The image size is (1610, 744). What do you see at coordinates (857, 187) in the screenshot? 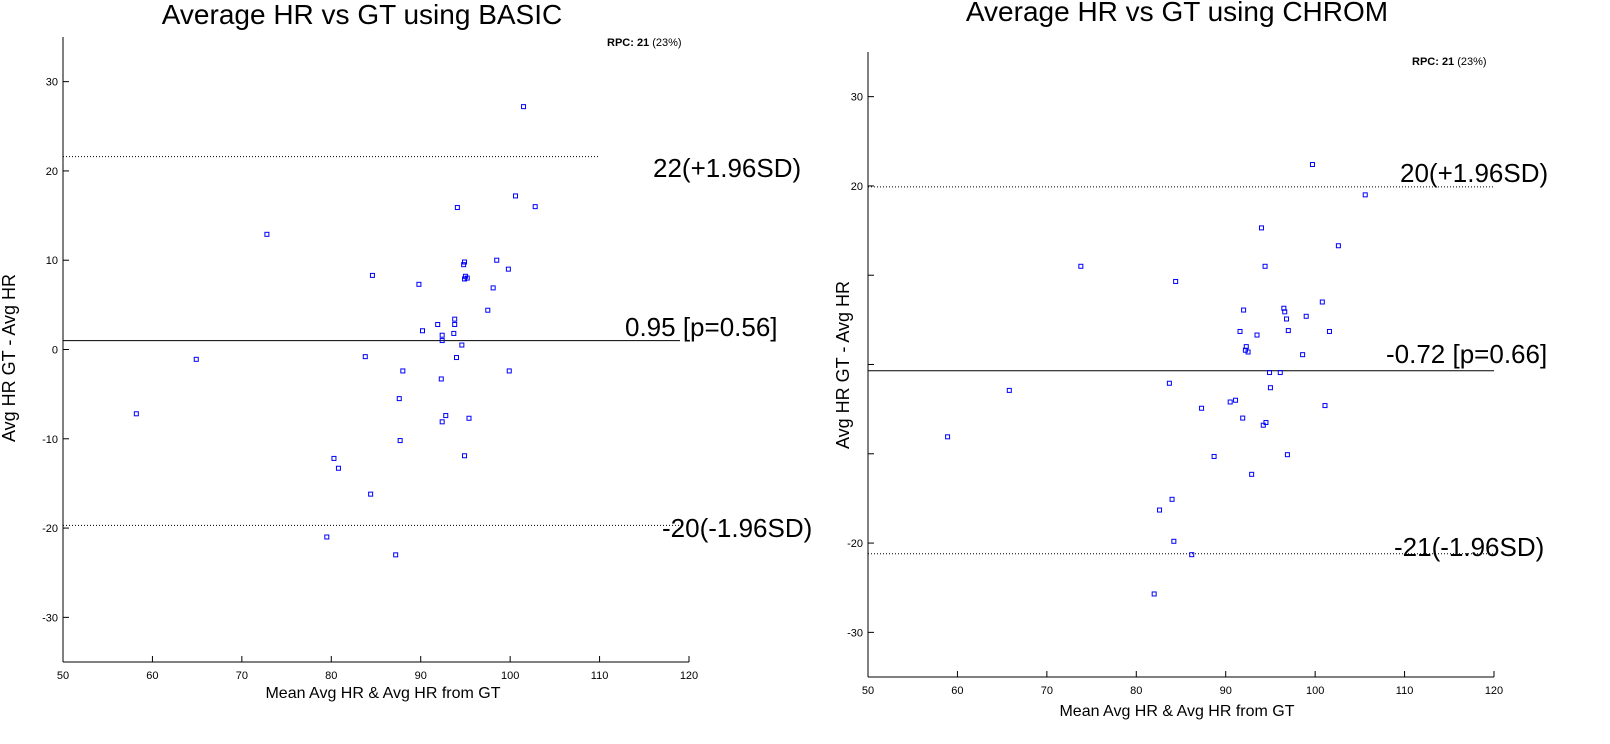
I see `y-tick-label-chrom: 20` at bounding box center [857, 187].